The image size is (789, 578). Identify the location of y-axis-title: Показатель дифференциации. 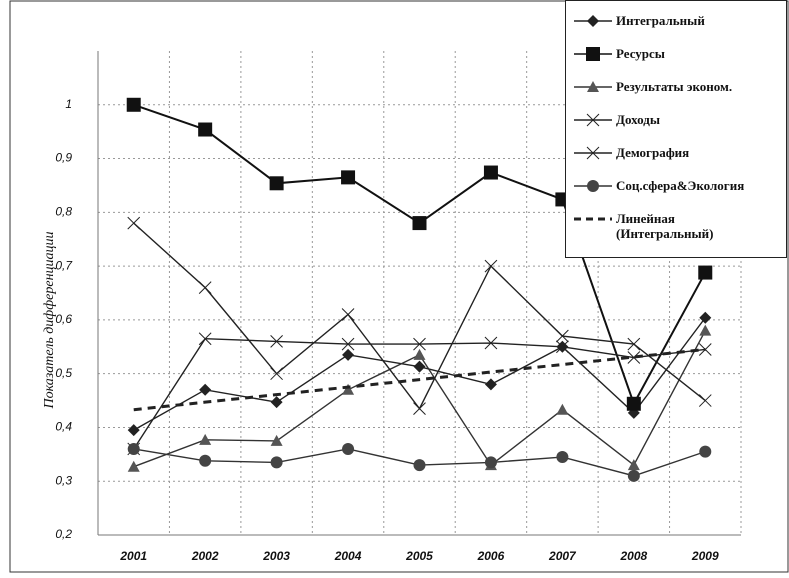
(49, 320).